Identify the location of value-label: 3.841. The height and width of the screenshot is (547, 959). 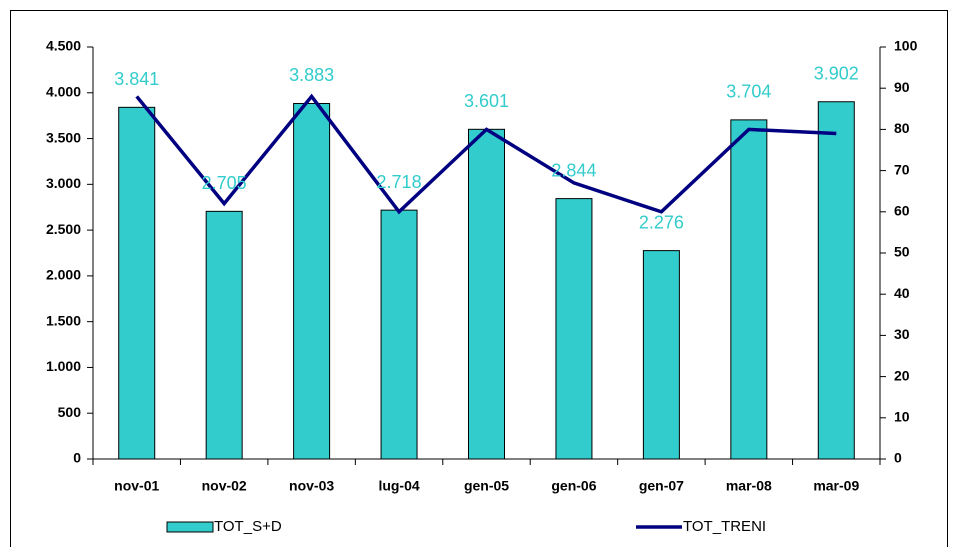
(136, 79).